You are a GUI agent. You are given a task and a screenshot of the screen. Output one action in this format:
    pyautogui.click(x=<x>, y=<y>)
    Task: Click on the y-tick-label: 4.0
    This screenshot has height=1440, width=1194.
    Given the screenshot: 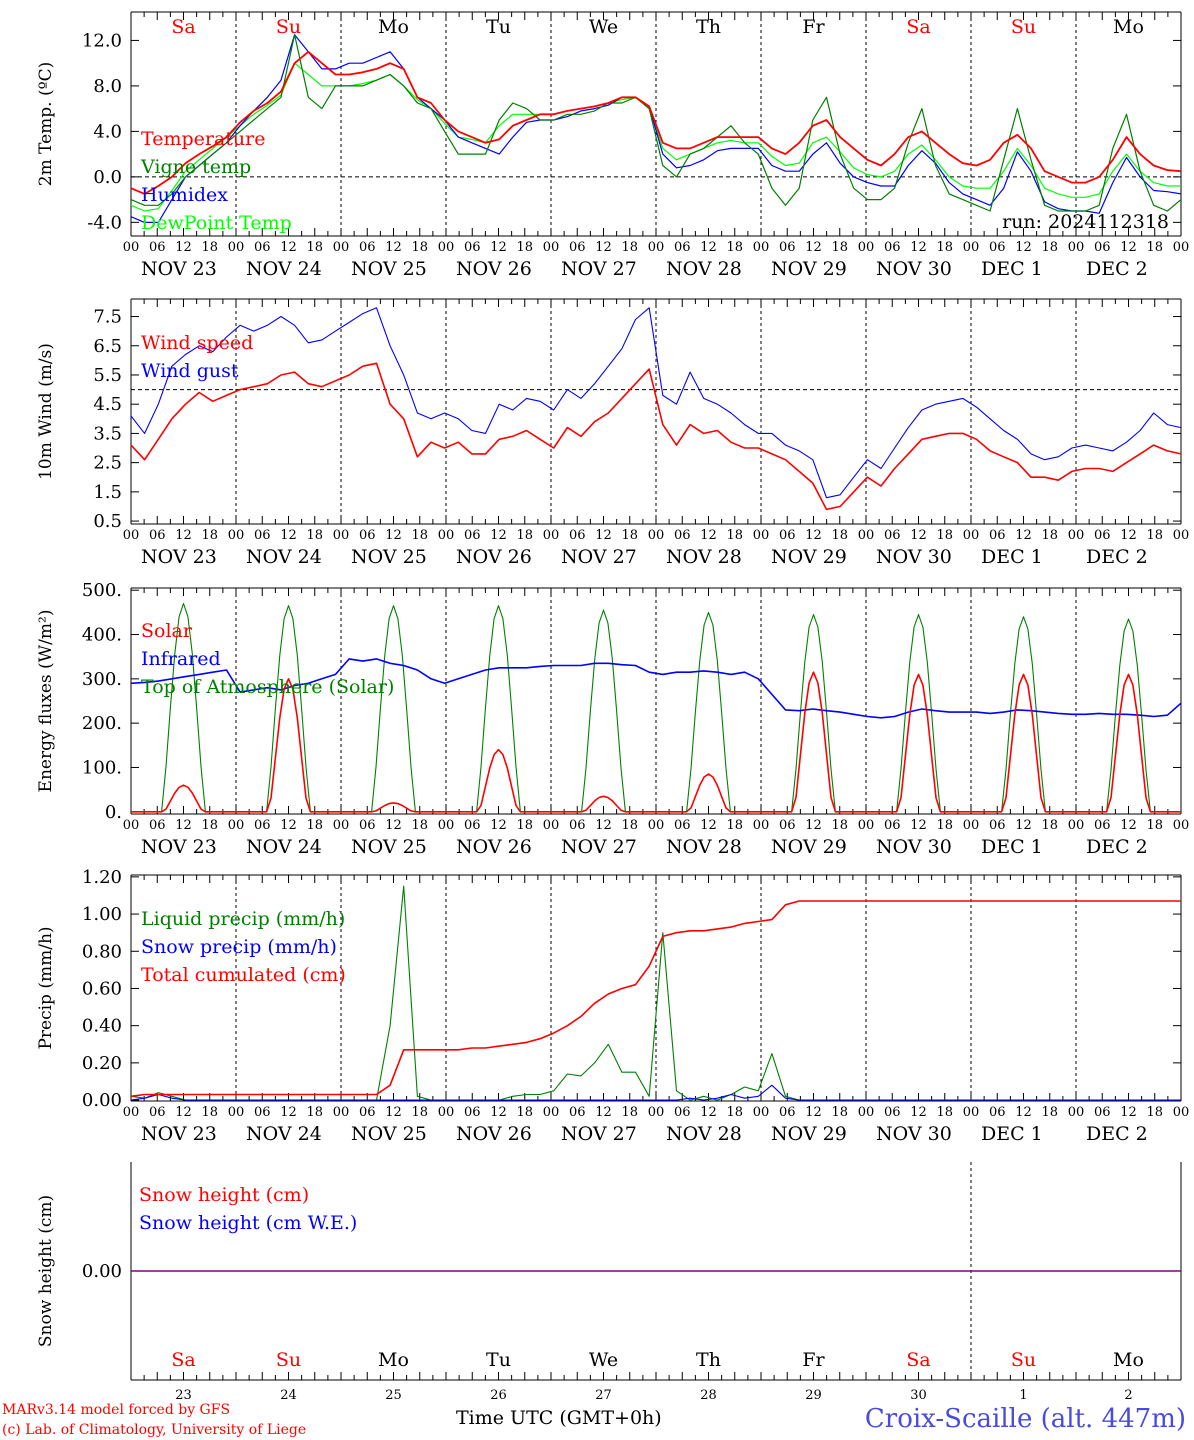 What is the action you would take?
    pyautogui.click(x=107, y=131)
    